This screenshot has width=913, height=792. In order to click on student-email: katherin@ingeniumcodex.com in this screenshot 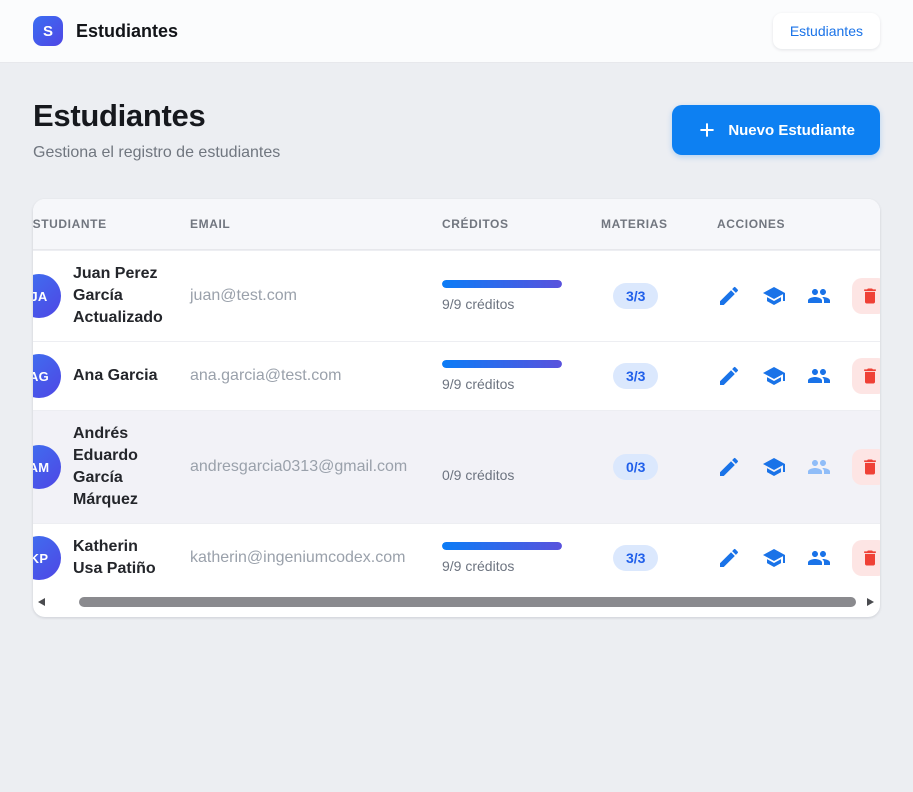, I will do `click(298, 557)`.